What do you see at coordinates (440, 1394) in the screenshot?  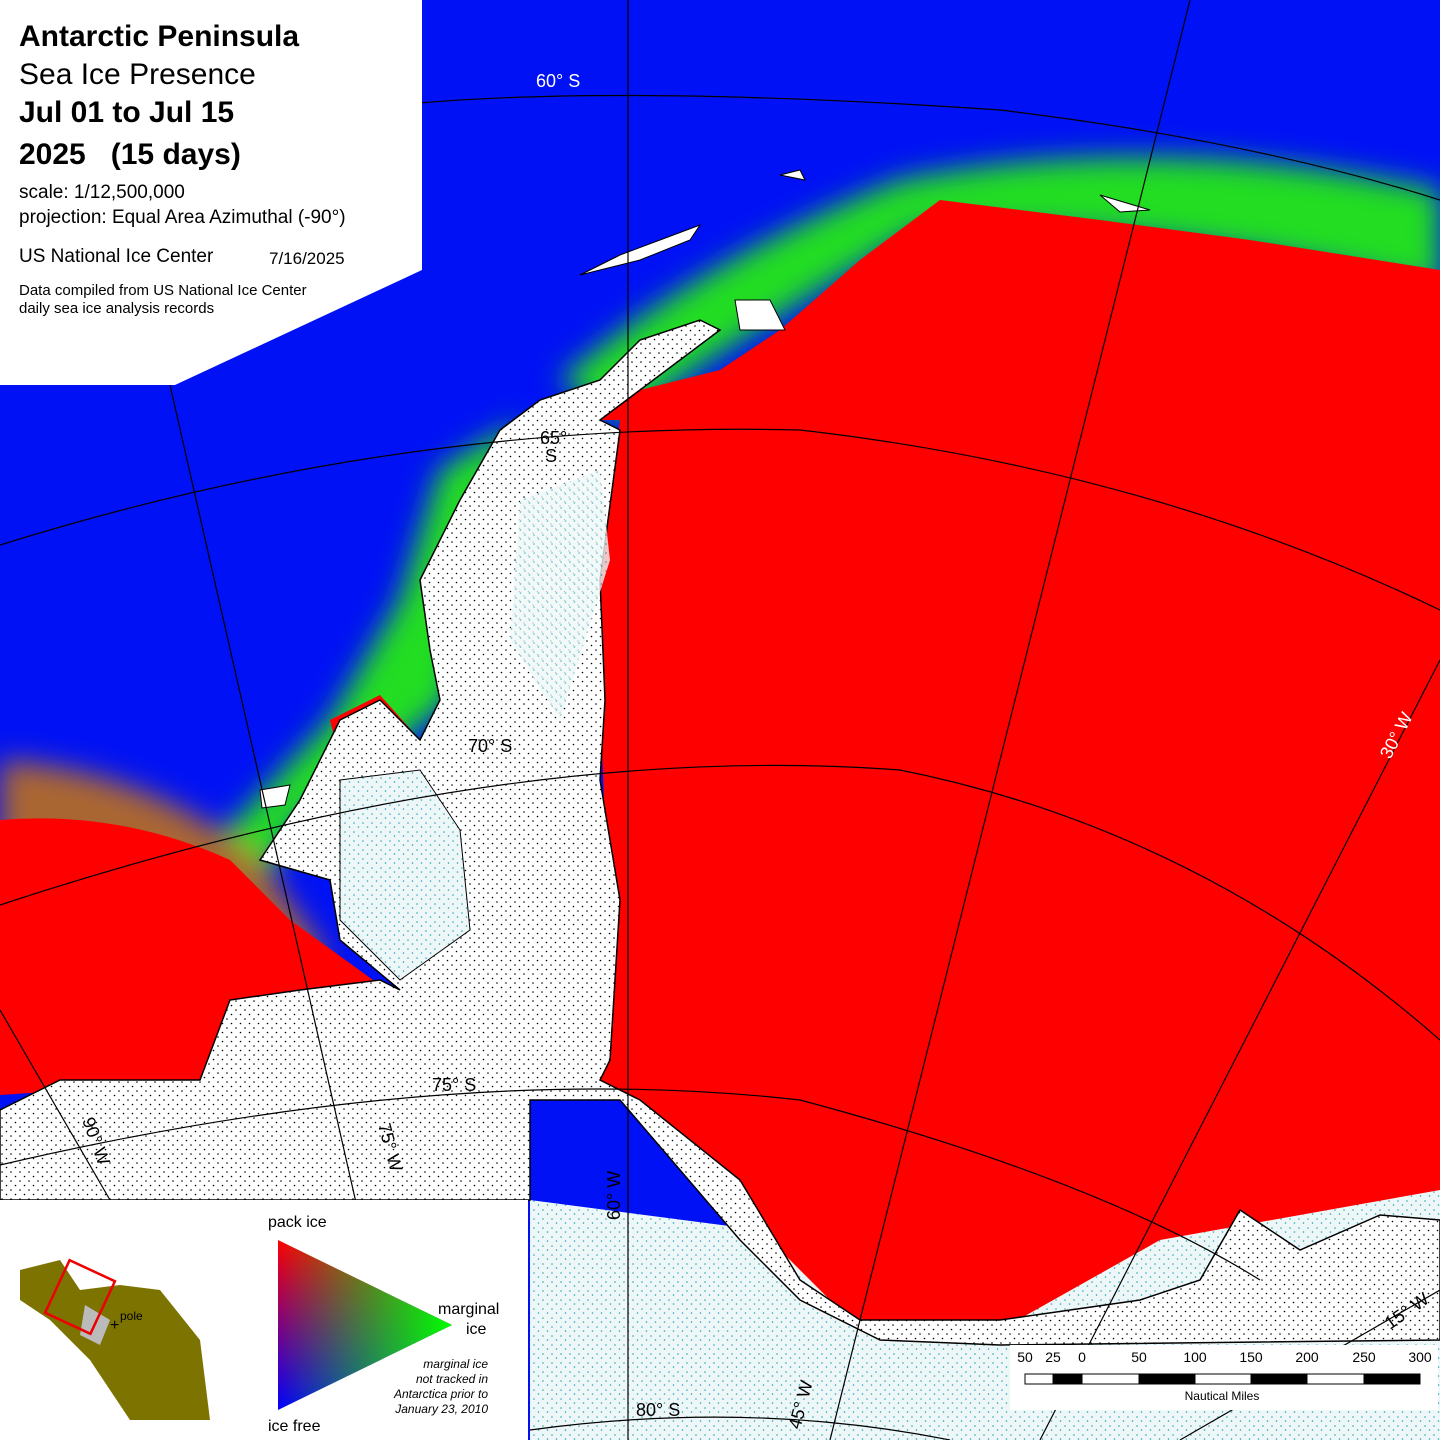 I see `legend-note-line: Antarctica prior to` at bounding box center [440, 1394].